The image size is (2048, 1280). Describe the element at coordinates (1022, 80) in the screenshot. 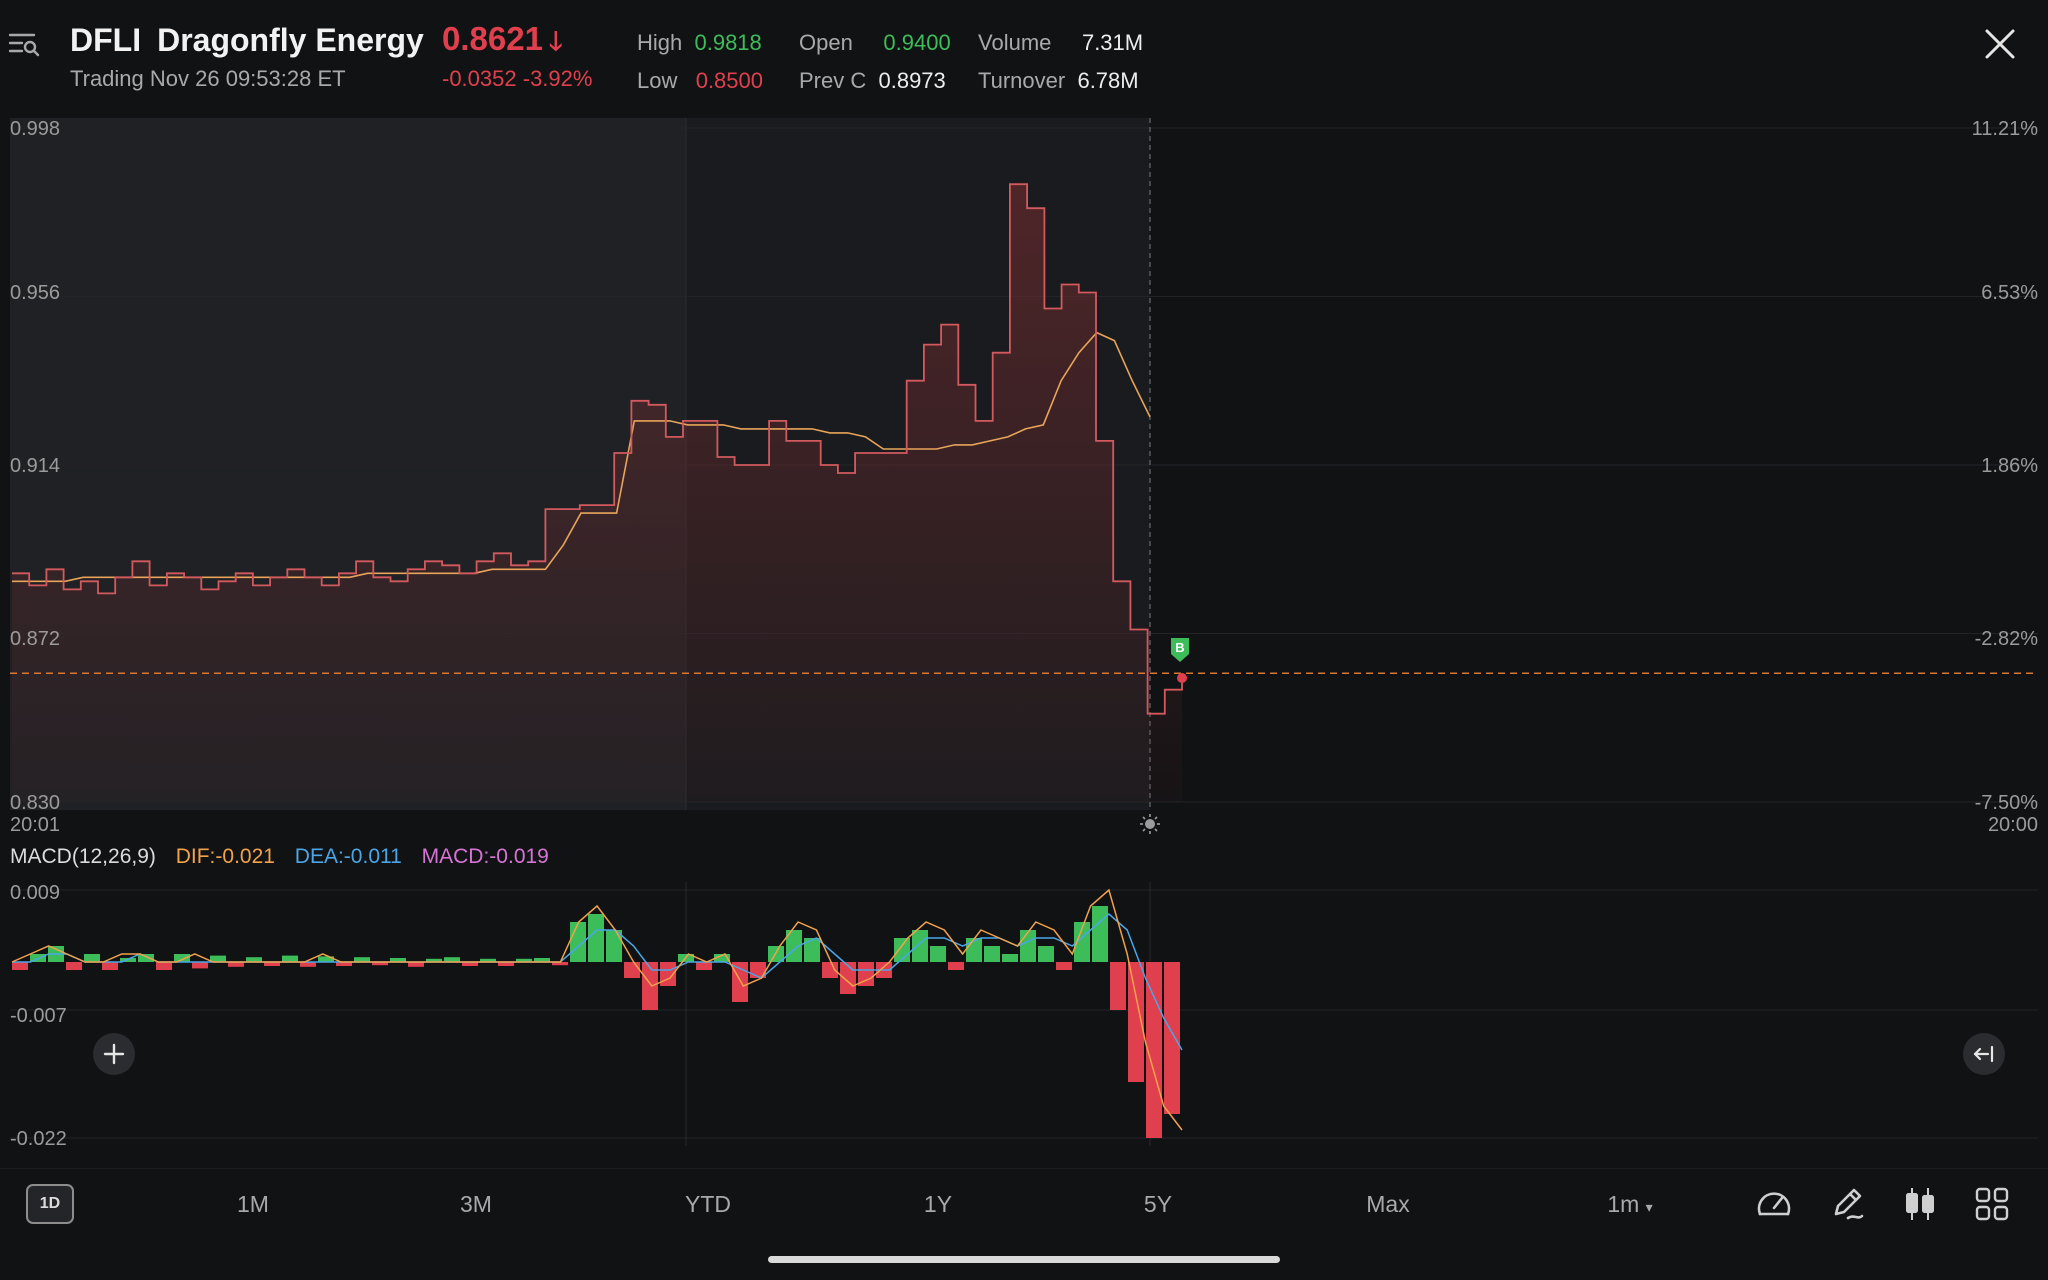

I see `stat-label: Turnover` at that location.